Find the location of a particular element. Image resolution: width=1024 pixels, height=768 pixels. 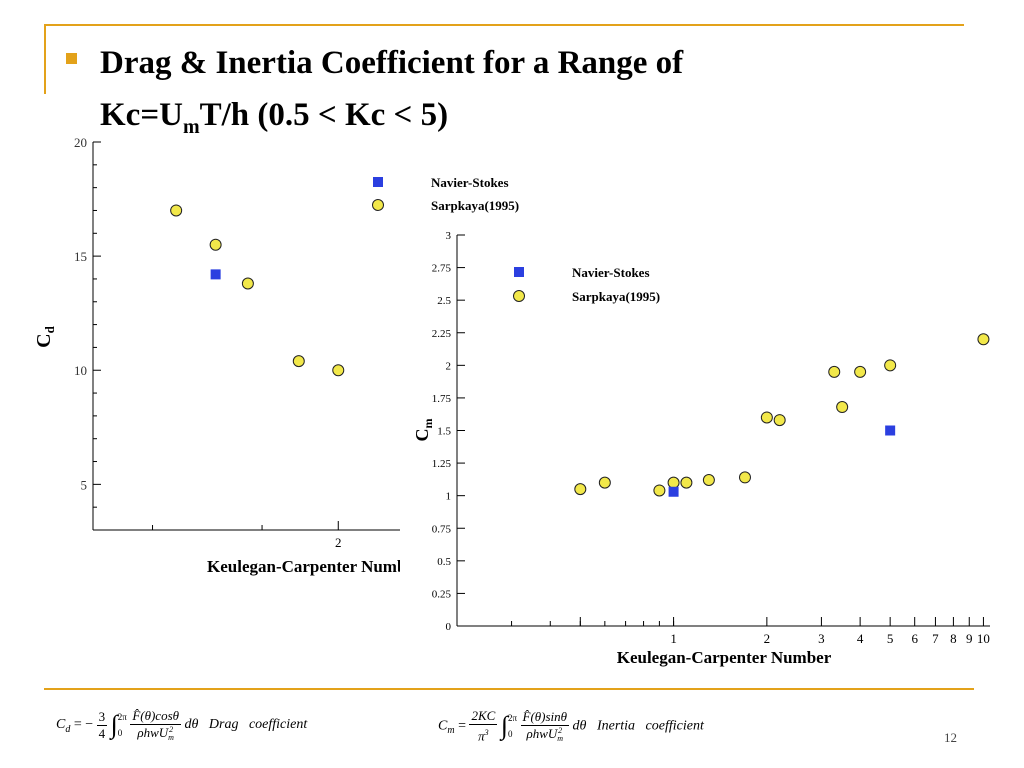

left-rule is located at coordinates (45, 59).